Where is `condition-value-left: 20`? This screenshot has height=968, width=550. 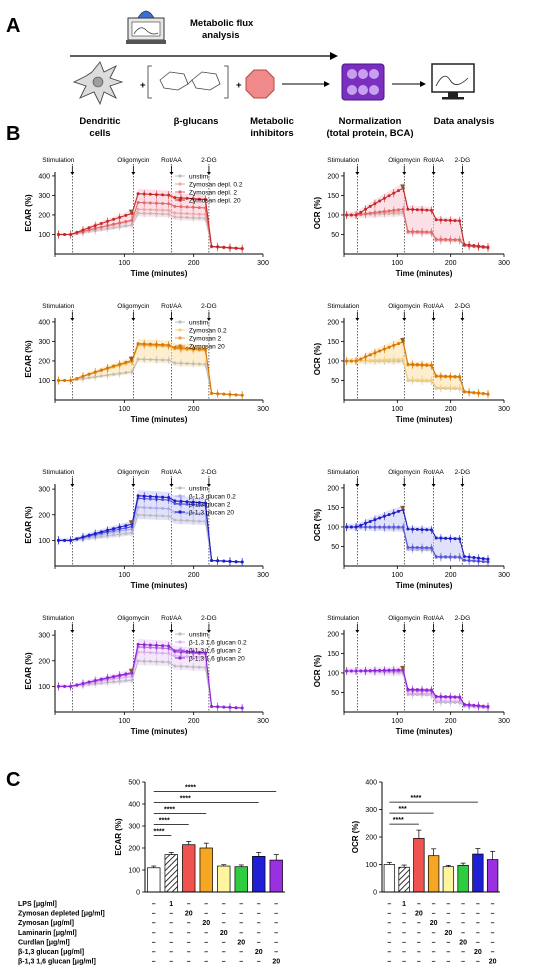 condition-value-left: 20 is located at coordinates (241, 942).